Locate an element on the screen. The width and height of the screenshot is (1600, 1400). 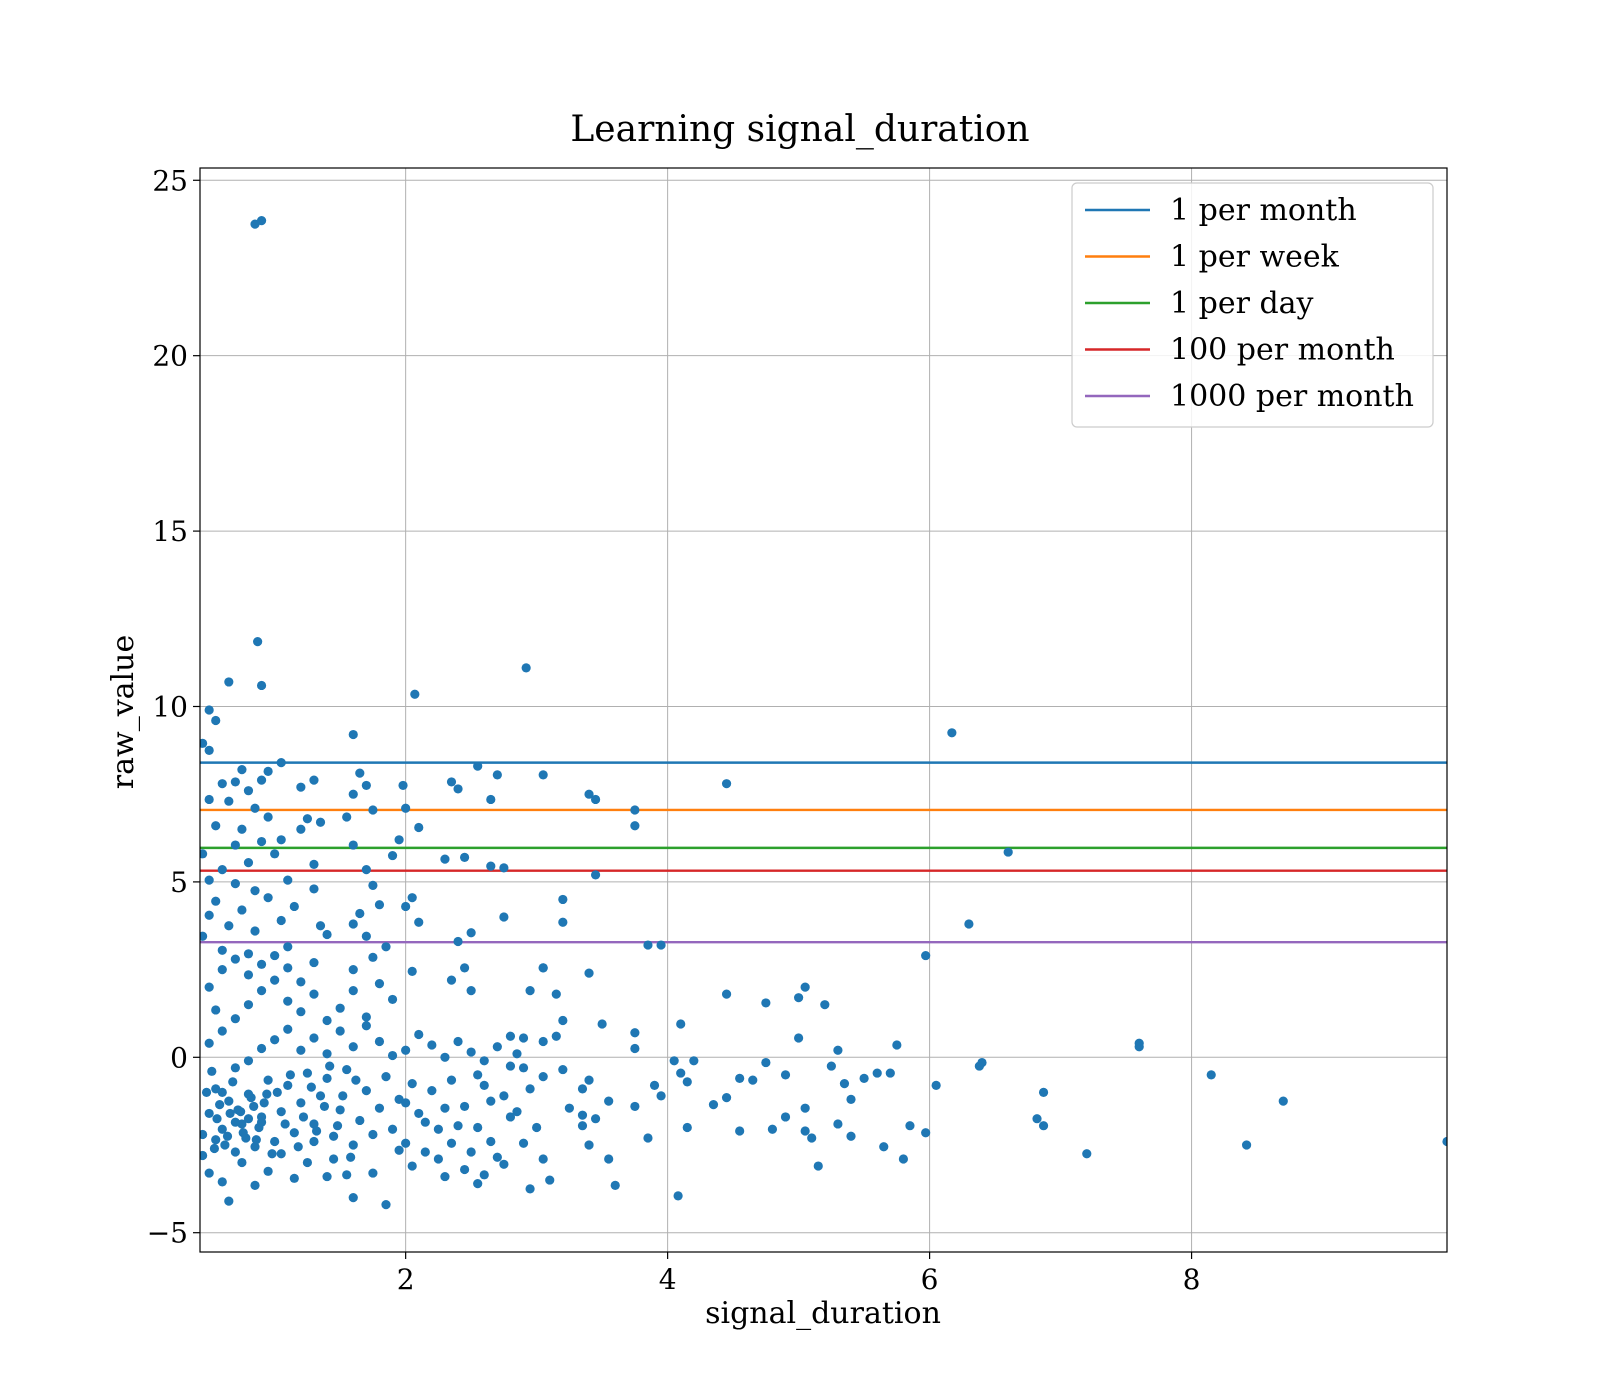
y-tick-label-6: 25 is located at coordinates (170, 180).